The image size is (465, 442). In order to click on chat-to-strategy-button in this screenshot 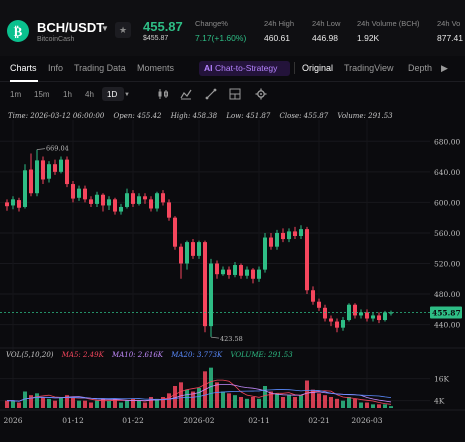, I will do `click(244, 68)`.